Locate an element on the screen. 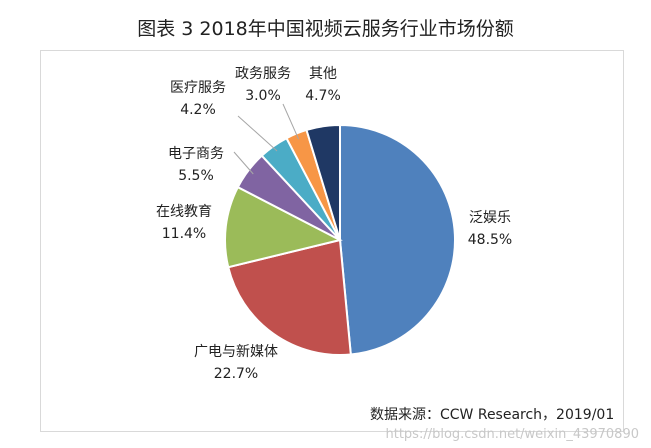 The image size is (651, 448). leader-line-medical-services is located at coordinates (257, 133).